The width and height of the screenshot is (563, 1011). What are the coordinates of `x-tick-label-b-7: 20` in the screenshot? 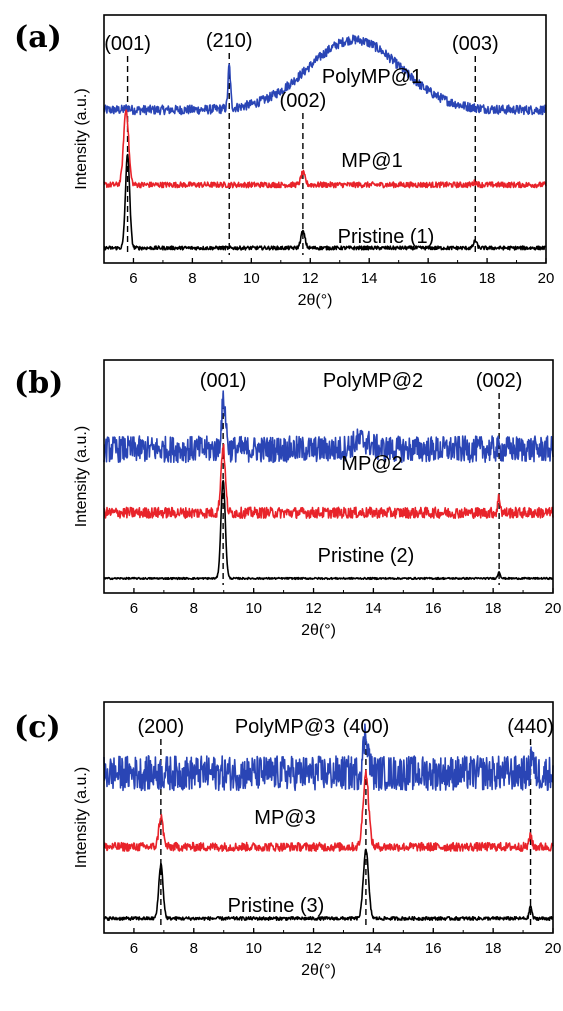 It's located at (553, 608).